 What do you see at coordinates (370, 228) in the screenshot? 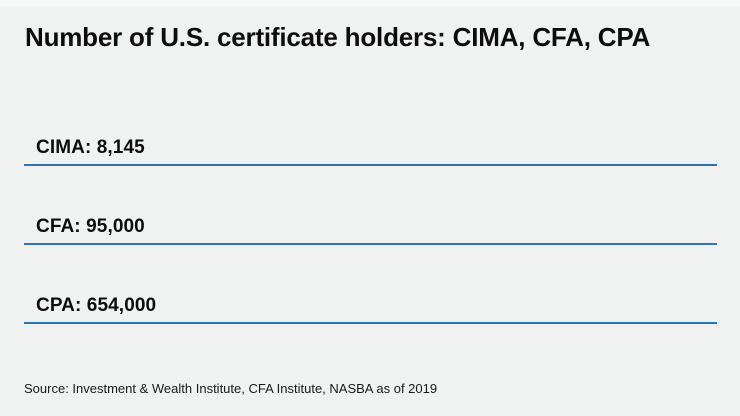
I see `data-row-cfa: CFA: 95,000` at bounding box center [370, 228].